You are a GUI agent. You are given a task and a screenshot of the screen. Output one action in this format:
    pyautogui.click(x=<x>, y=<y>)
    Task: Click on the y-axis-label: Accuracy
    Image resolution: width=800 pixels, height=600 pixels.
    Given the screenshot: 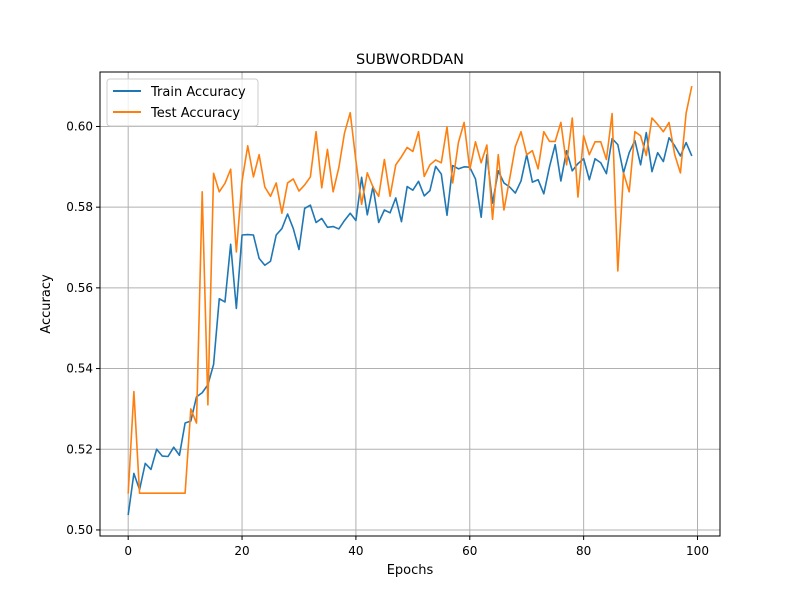 What is the action you would take?
    pyautogui.click(x=46, y=304)
    